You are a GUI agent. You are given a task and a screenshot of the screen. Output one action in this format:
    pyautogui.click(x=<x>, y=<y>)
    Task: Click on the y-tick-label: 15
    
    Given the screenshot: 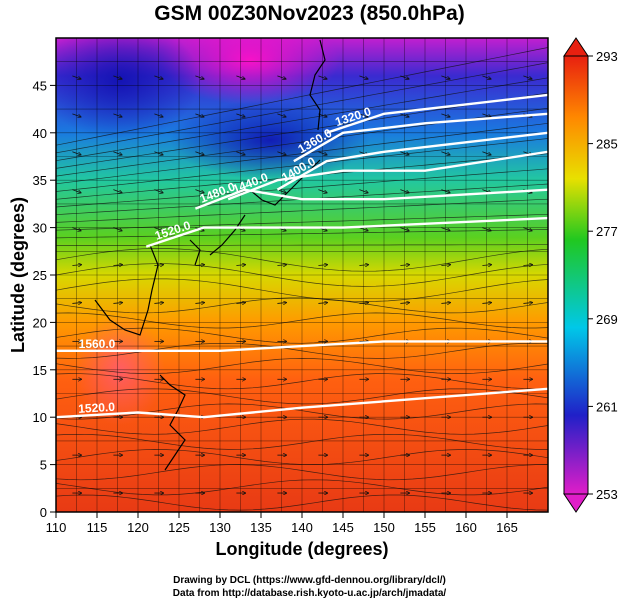 What is the action you would take?
    pyautogui.click(x=40, y=370)
    